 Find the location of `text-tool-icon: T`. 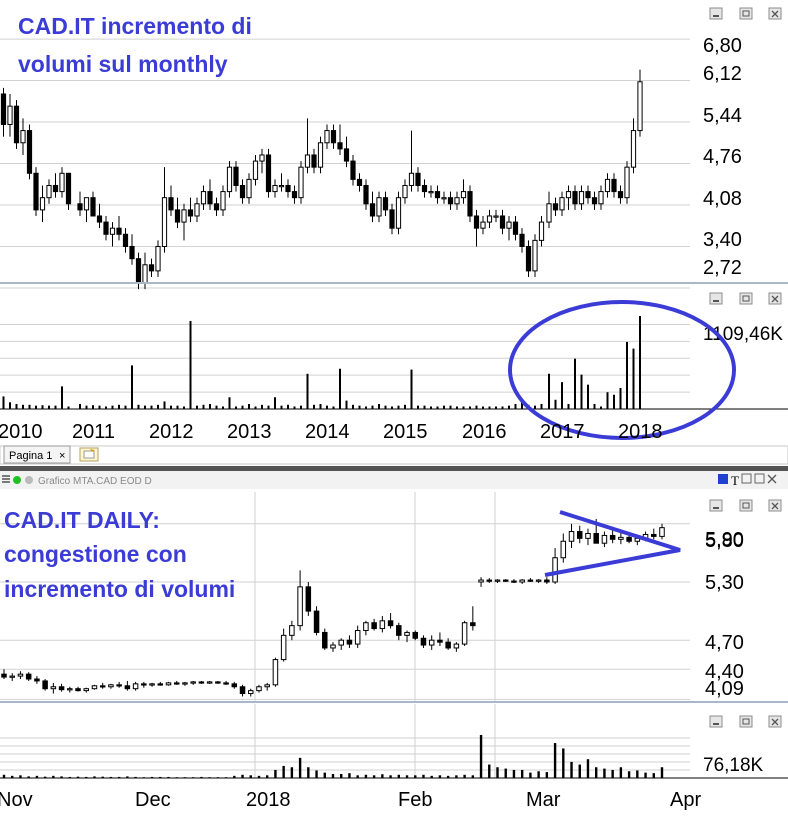

text-tool-icon: T is located at coordinates (735, 480).